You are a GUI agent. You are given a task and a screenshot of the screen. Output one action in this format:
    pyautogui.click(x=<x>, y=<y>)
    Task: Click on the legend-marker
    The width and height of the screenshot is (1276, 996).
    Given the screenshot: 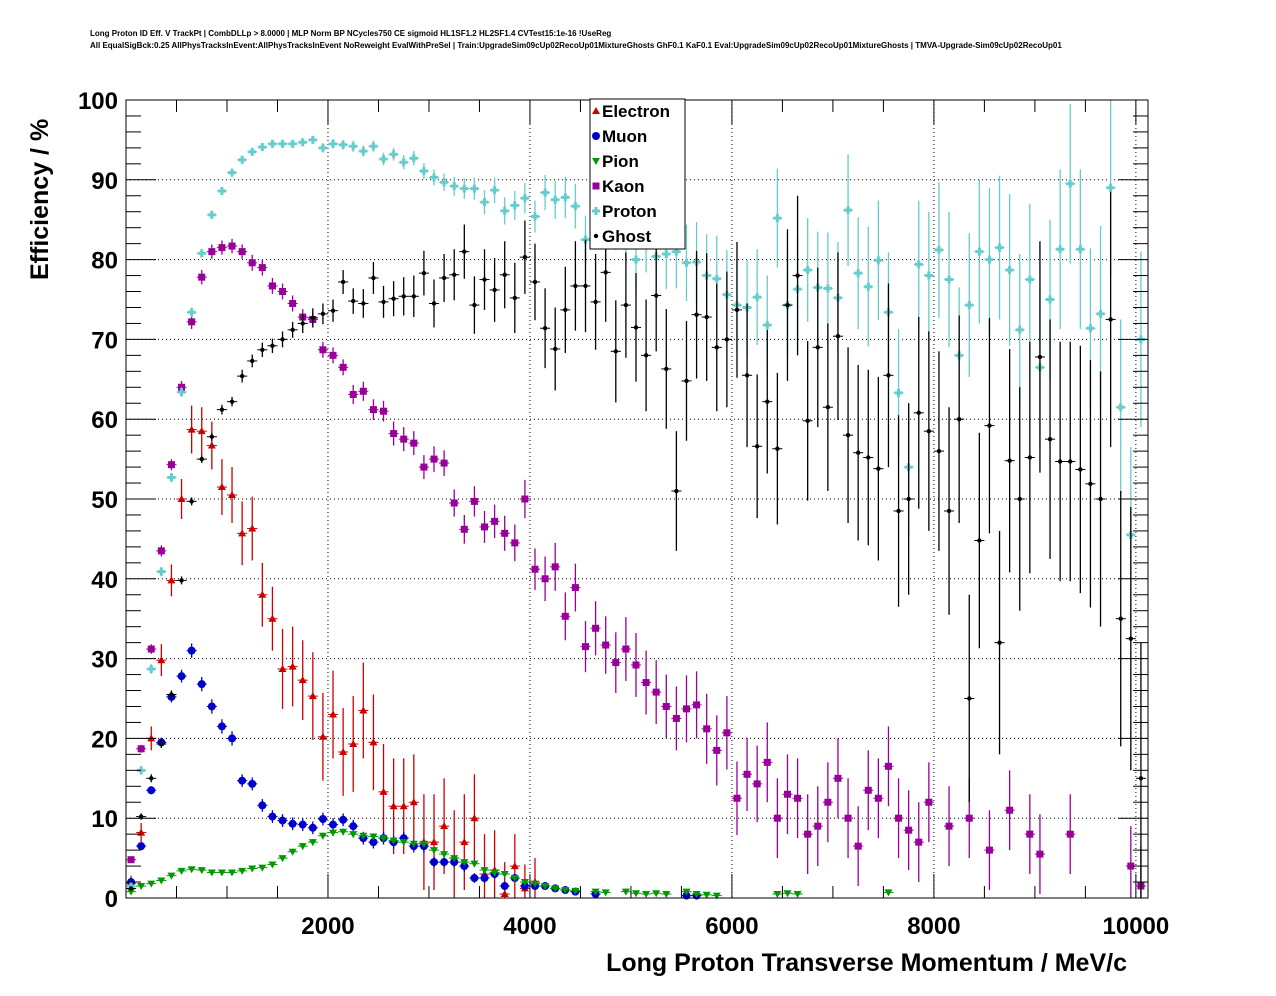 What is the action you would take?
    pyautogui.click(x=596, y=136)
    